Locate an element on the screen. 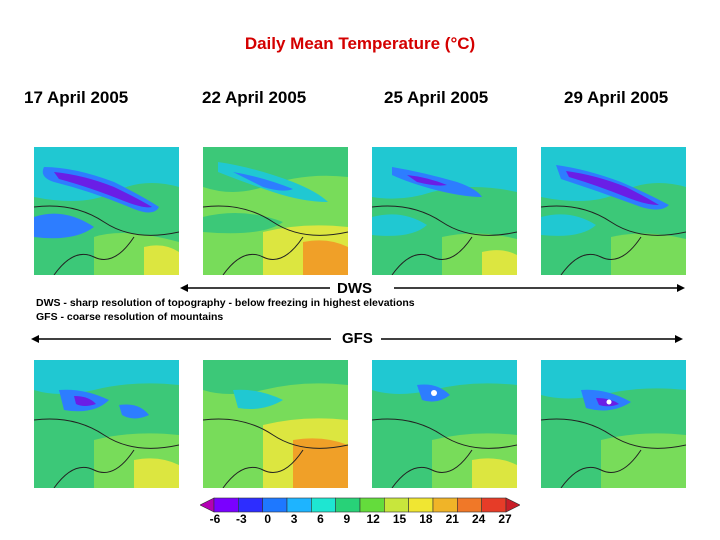  colorbar-tick-label: 27 is located at coordinates (505, 519).